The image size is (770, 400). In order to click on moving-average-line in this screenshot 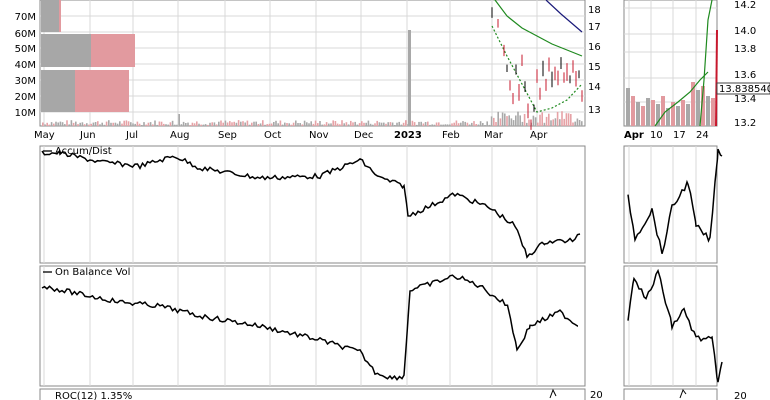, I will do `click(564, 16)`.